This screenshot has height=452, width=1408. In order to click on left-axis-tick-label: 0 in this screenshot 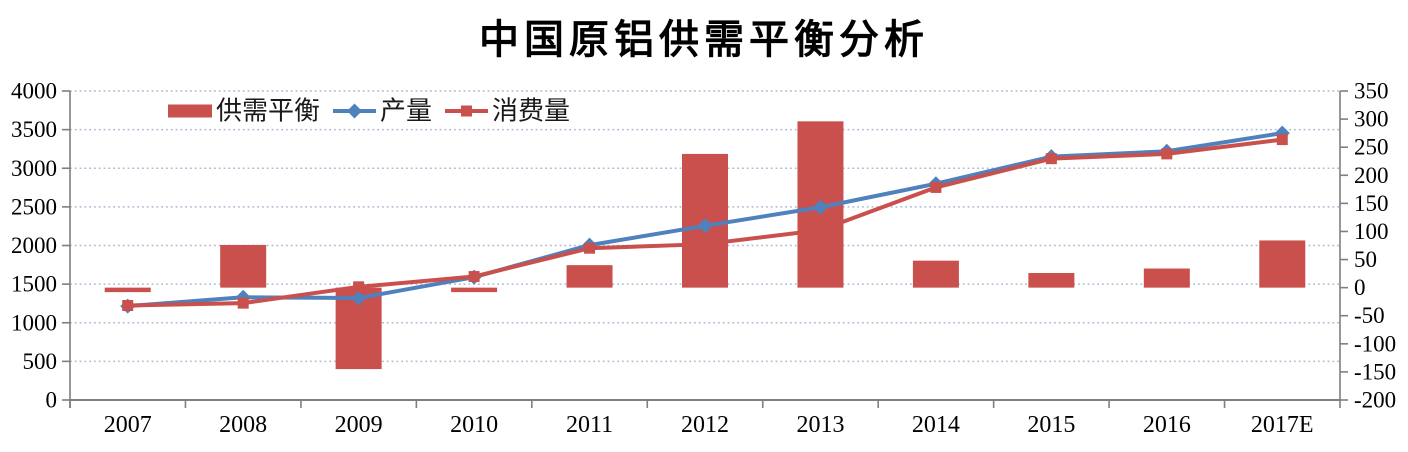, I will do `click(52, 400)`.